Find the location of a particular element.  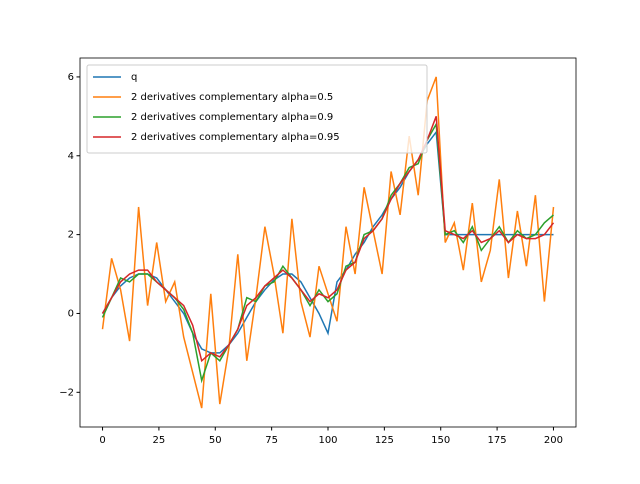

x-tick-label: 0 is located at coordinates (102, 440).